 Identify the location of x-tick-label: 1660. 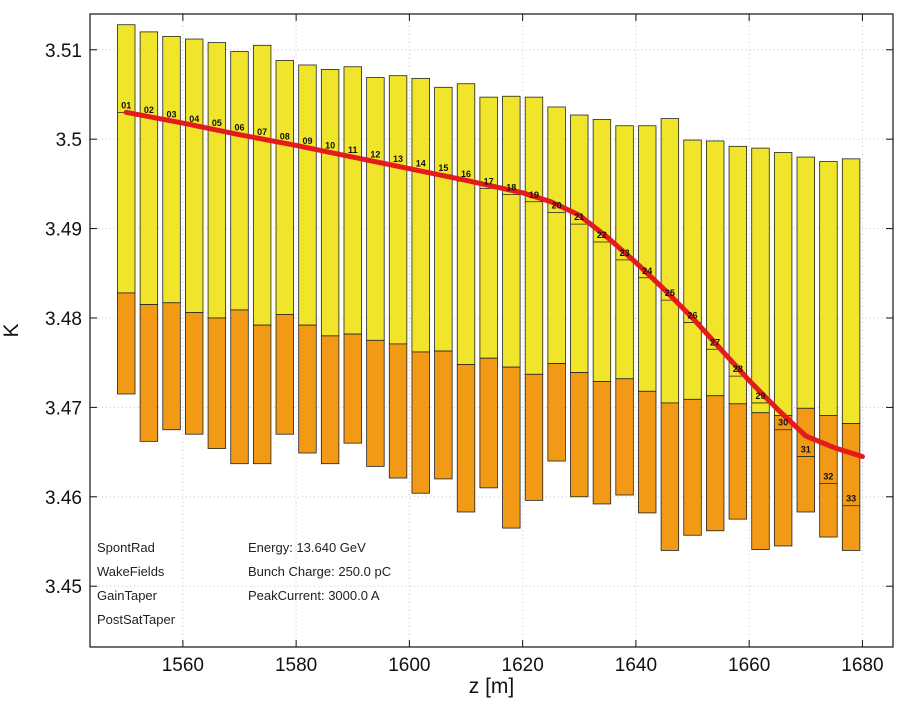
(749, 665).